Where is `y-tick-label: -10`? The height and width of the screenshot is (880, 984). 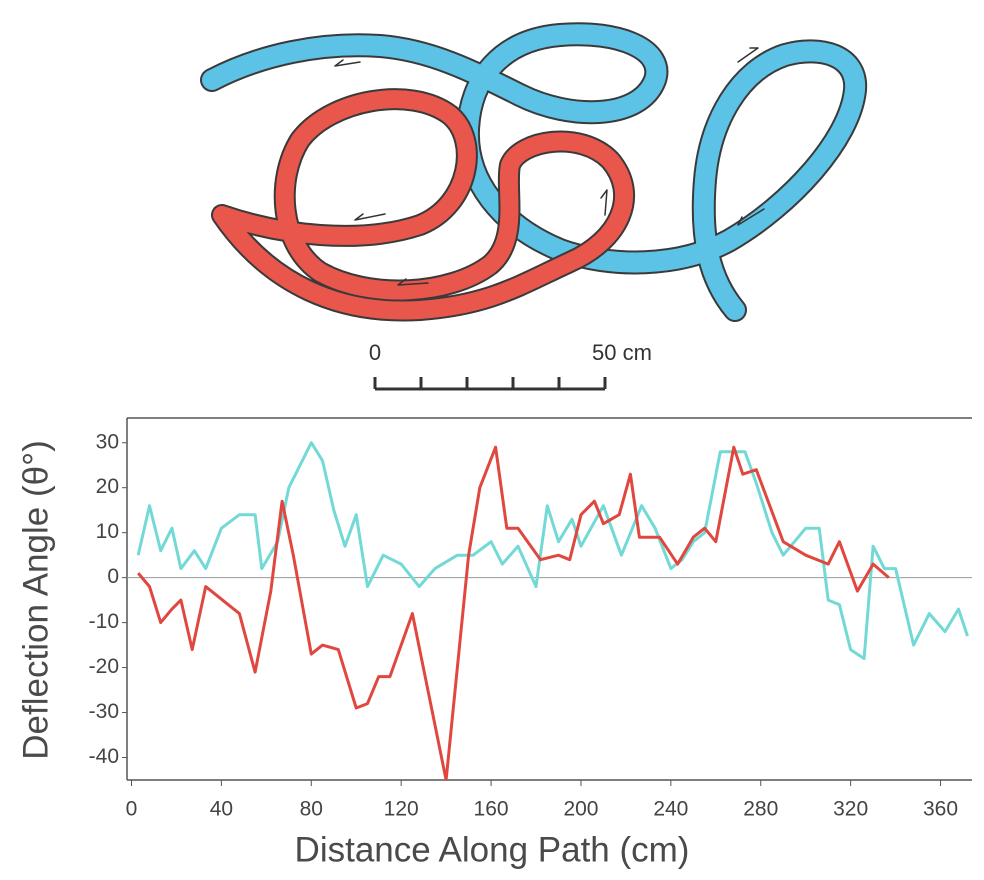
y-tick-label: -10 is located at coordinates (104, 621).